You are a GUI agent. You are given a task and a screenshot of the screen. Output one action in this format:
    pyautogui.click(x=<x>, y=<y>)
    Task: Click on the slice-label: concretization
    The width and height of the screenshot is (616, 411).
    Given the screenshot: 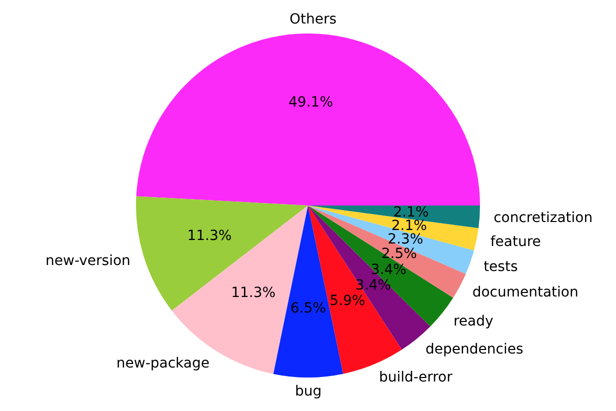 What is the action you would take?
    pyautogui.click(x=543, y=218)
    